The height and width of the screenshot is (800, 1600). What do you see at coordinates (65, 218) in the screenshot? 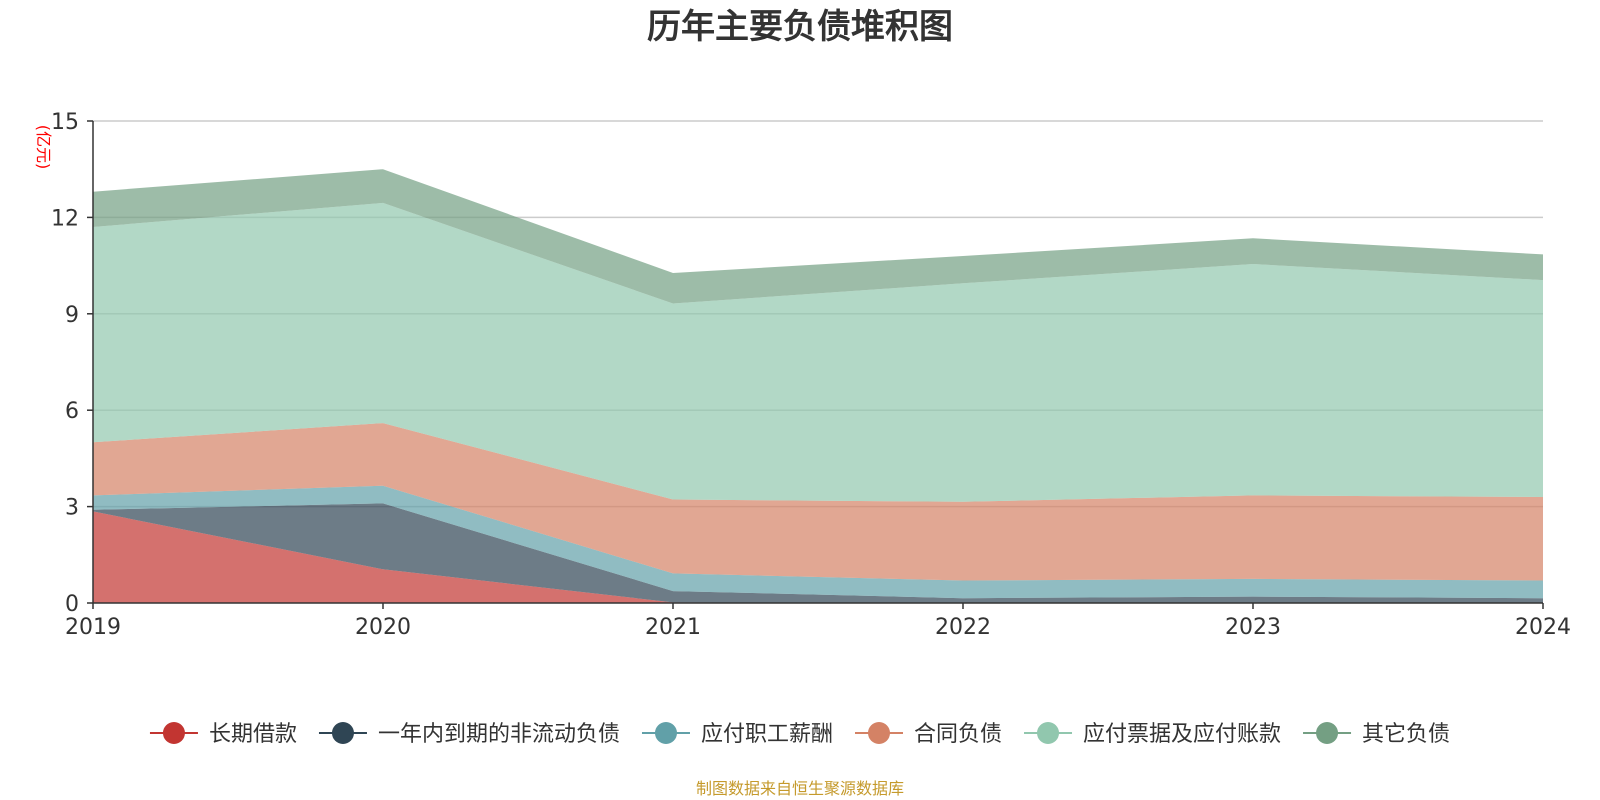
I see `y-tick-label: 12` at bounding box center [65, 218].